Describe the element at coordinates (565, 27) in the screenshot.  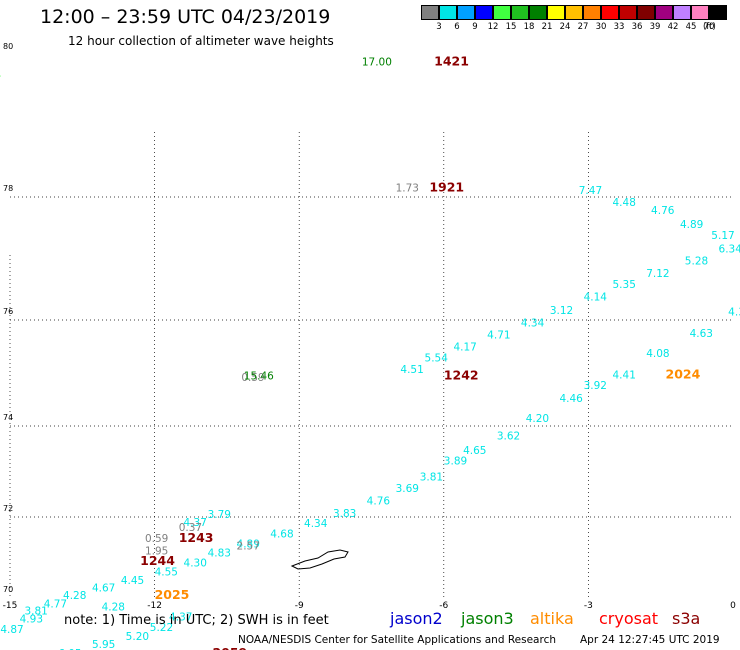
I see `legend-label: 24` at that location.